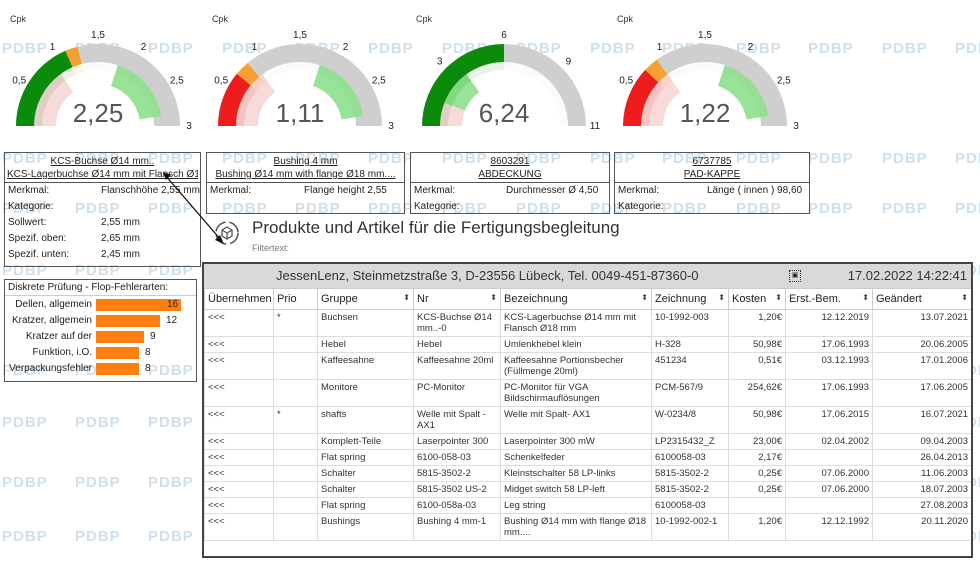 Image resolution: width=980 pixels, height=564 pixels. I want to click on bar-row: Funktion, i.O. 8, so click(100, 353).